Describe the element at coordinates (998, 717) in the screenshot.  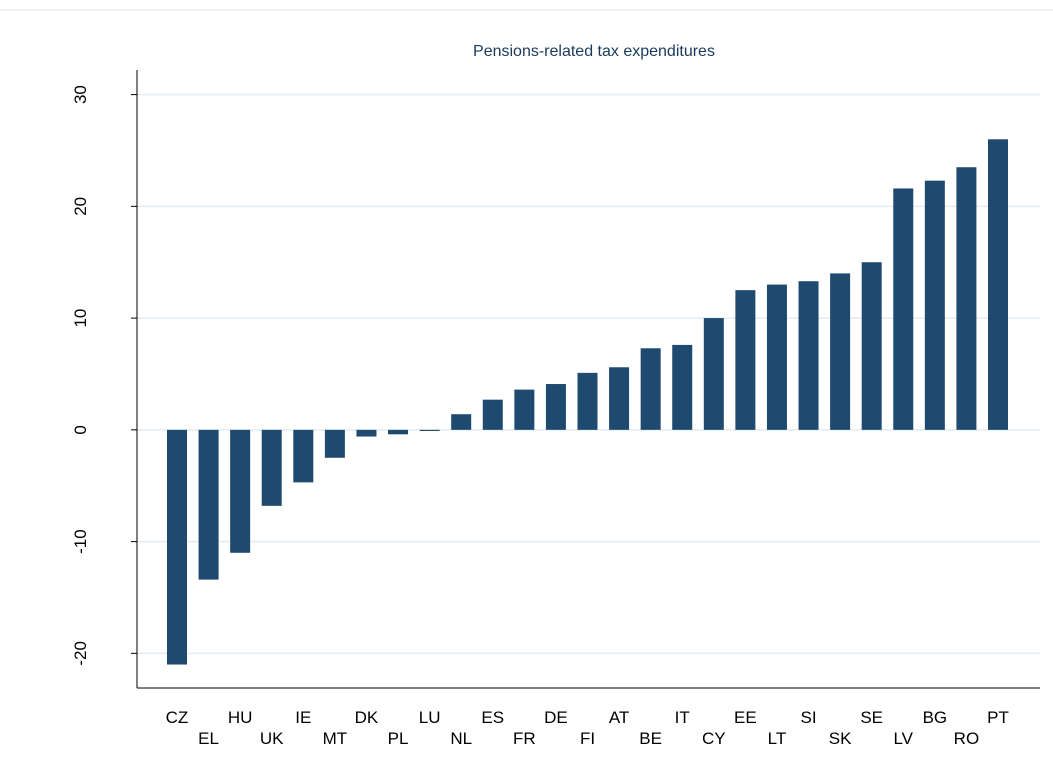
I see `x-tick-label: PT` at that location.